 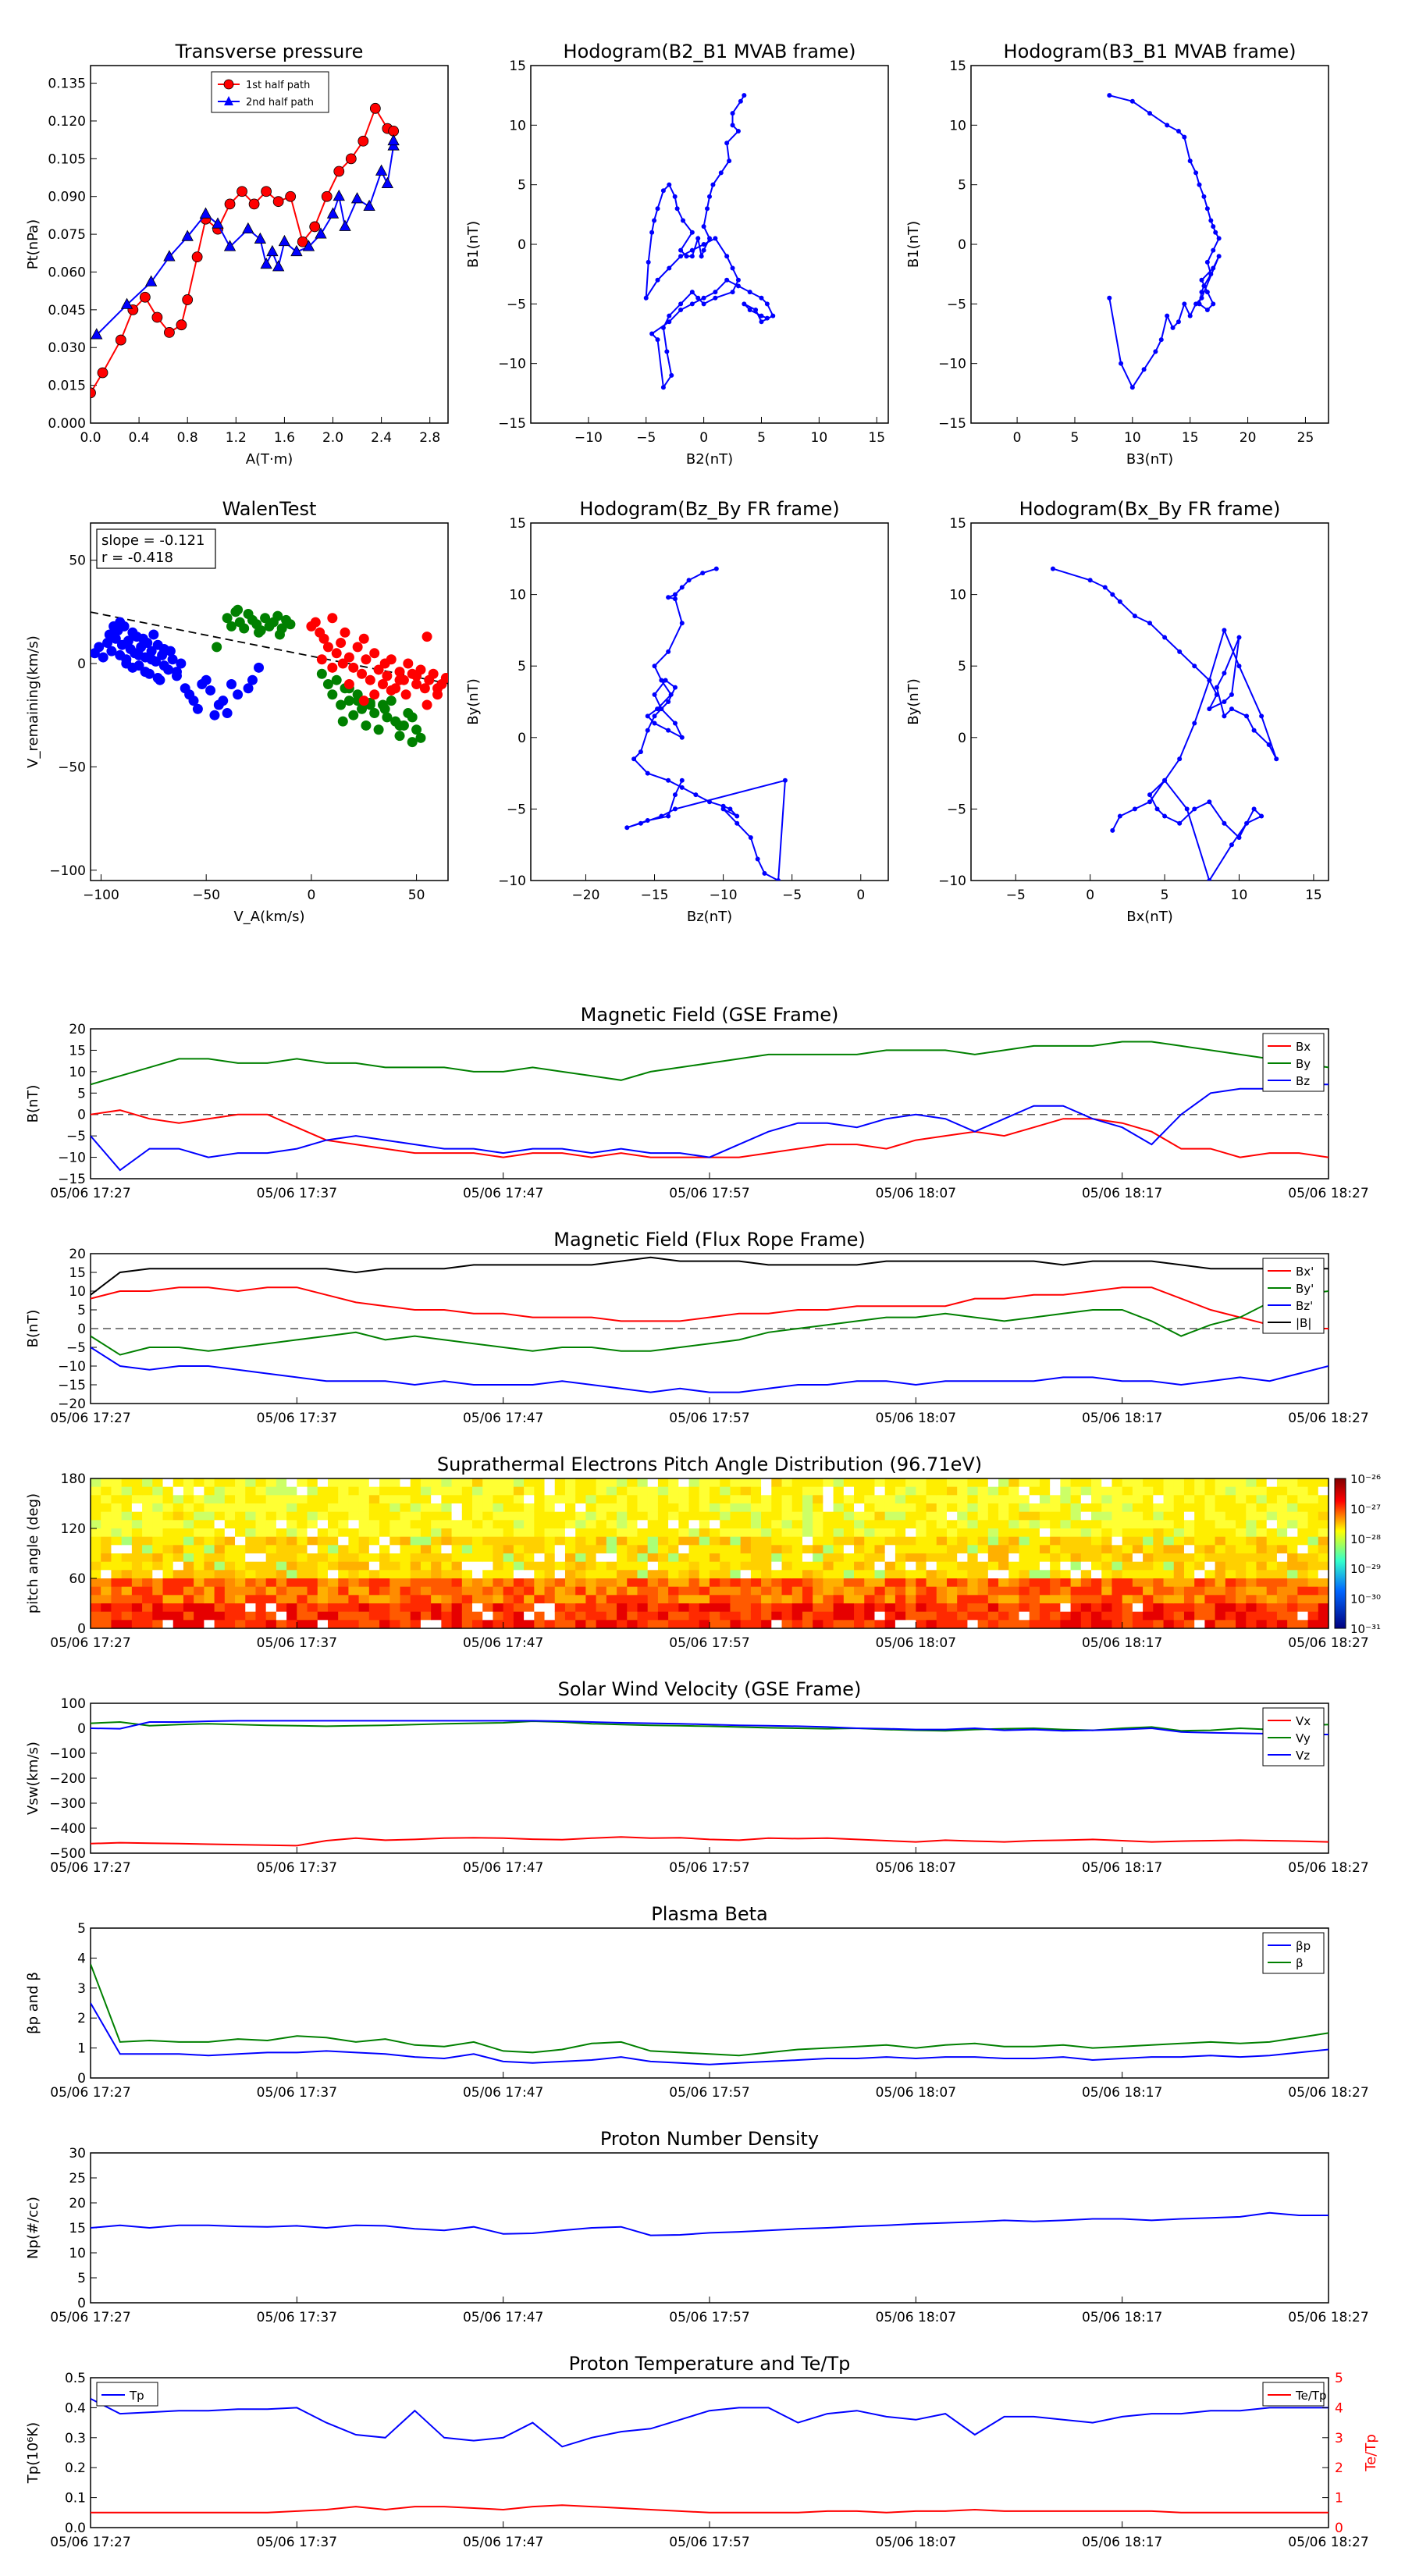 I want to click on mag-fr-series--b-, so click(x=710, y=1276).